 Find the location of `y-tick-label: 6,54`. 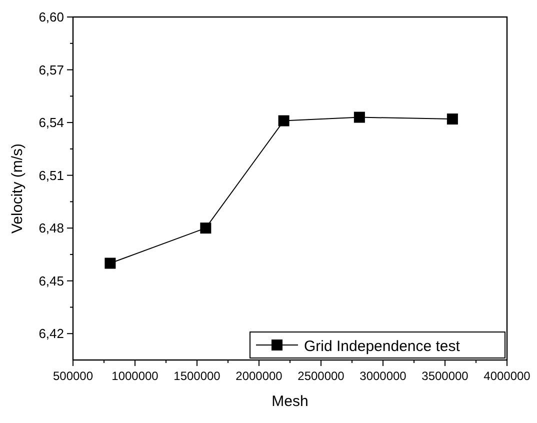

y-tick-label: 6,54 is located at coordinates (51, 122).